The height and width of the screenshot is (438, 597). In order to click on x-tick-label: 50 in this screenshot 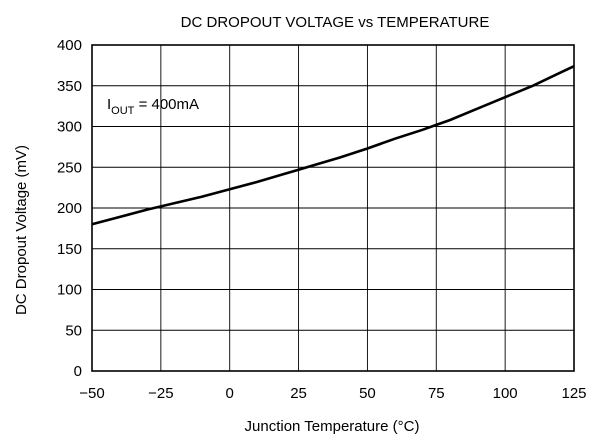, I will do `click(367, 393)`.